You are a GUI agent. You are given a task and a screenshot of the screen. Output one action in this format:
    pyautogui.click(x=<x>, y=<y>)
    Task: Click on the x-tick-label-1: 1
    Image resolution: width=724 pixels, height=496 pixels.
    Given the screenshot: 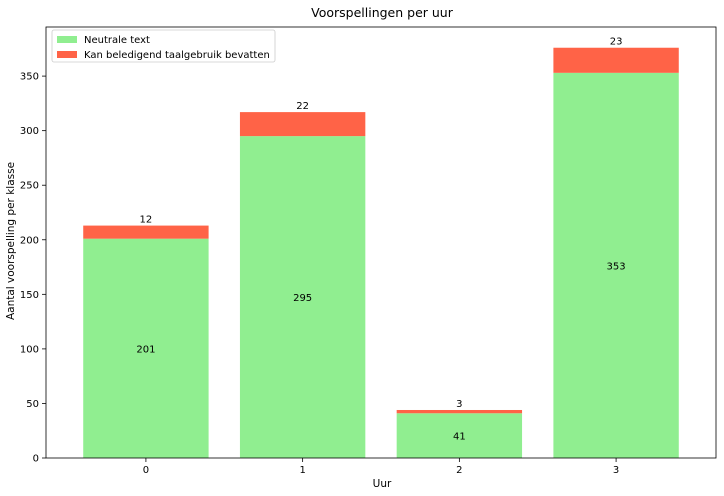 What is the action you would take?
    pyautogui.click(x=302, y=470)
    